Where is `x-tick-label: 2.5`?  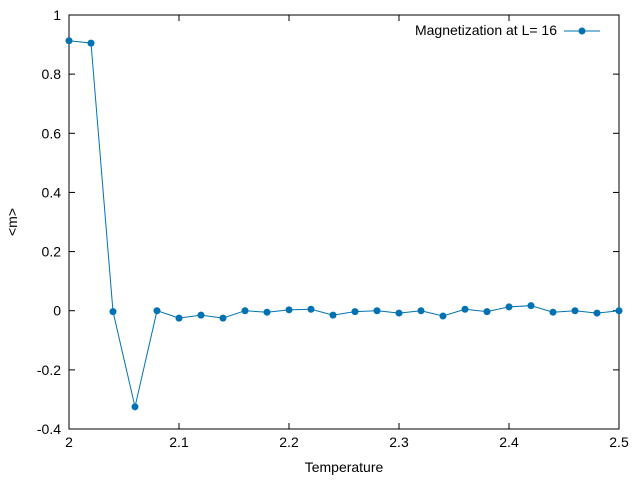 x-tick-label: 2.5 is located at coordinates (619, 442).